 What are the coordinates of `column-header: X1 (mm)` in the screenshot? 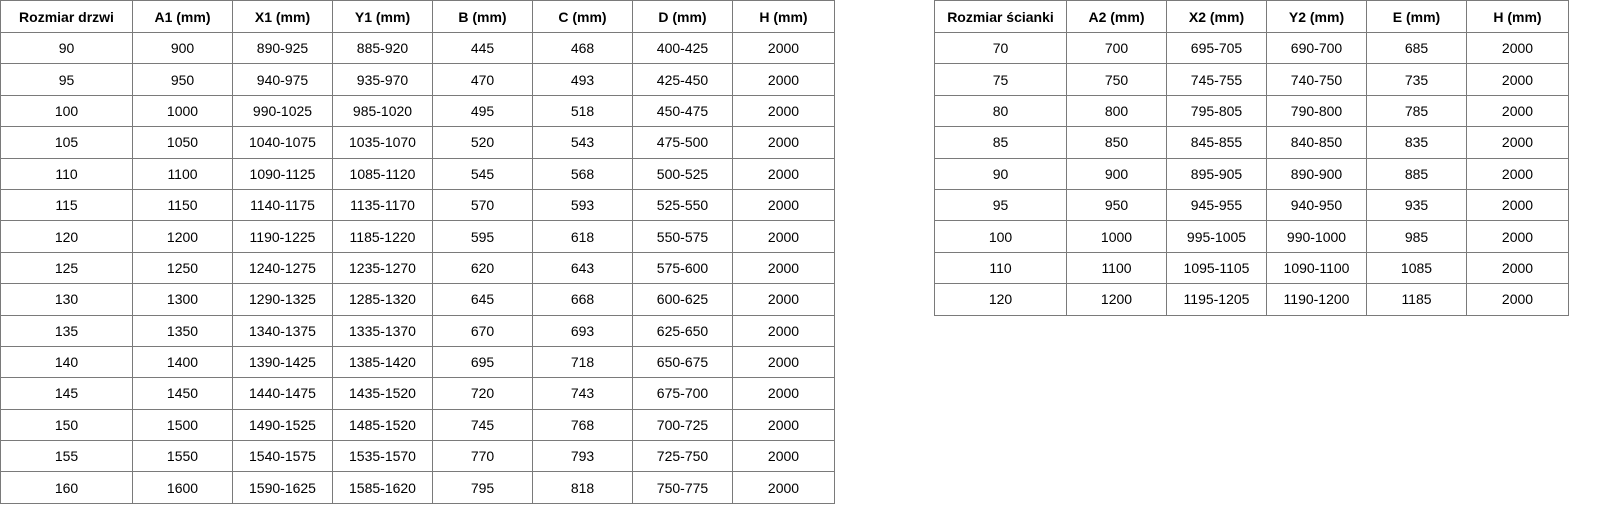 It's located at (282, 16).